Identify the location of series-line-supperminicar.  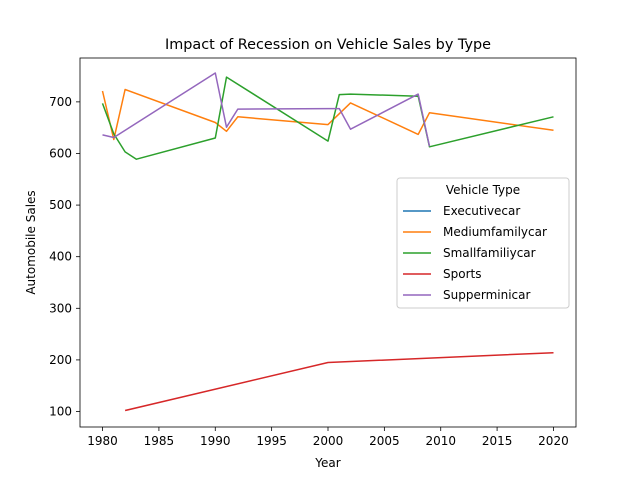
(266, 109).